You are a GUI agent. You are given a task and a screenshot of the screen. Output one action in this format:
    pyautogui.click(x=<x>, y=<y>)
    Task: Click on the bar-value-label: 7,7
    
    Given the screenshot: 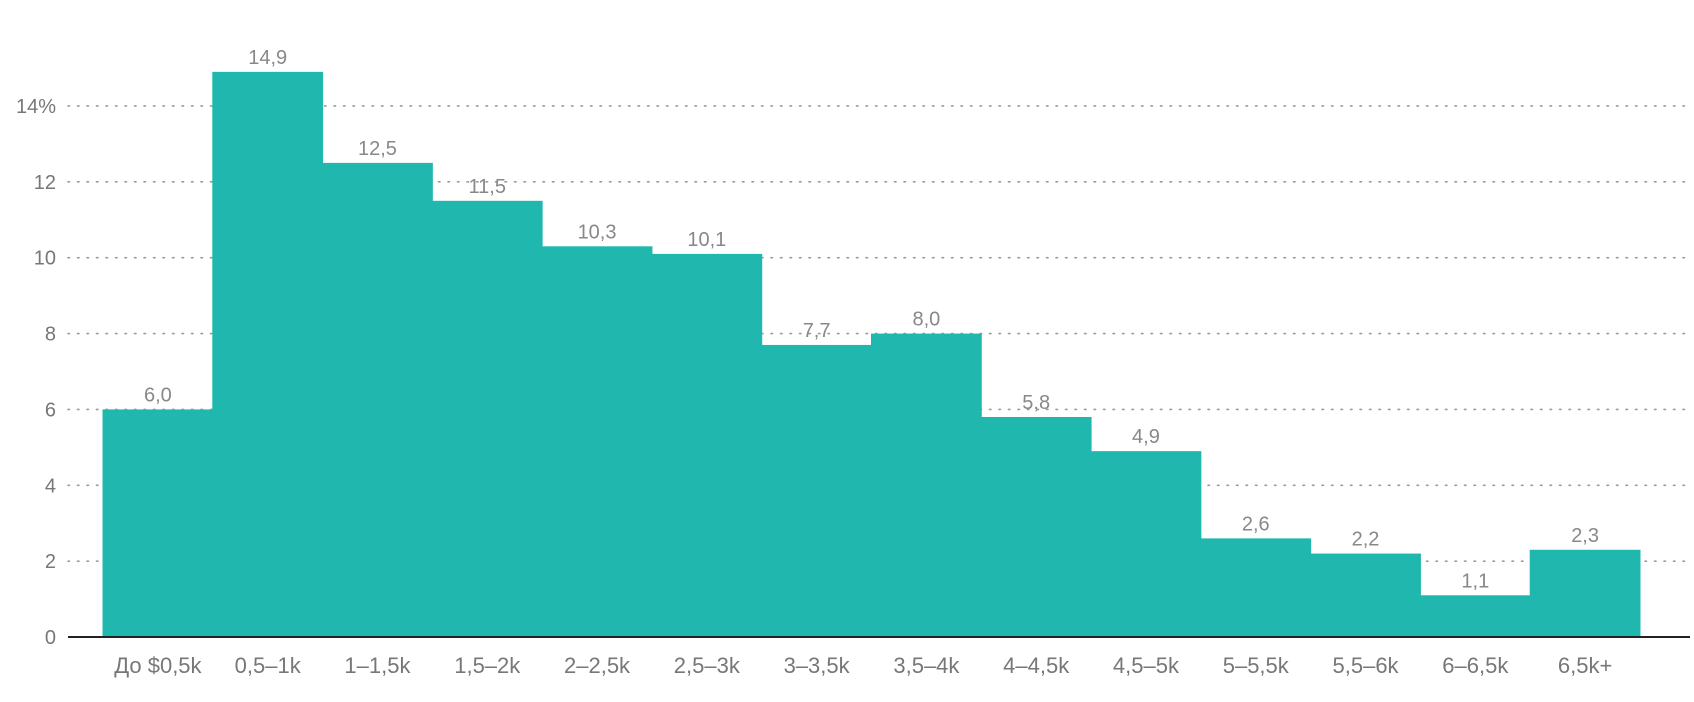 What is the action you would take?
    pyautogui.click(x=817, y=331)
    